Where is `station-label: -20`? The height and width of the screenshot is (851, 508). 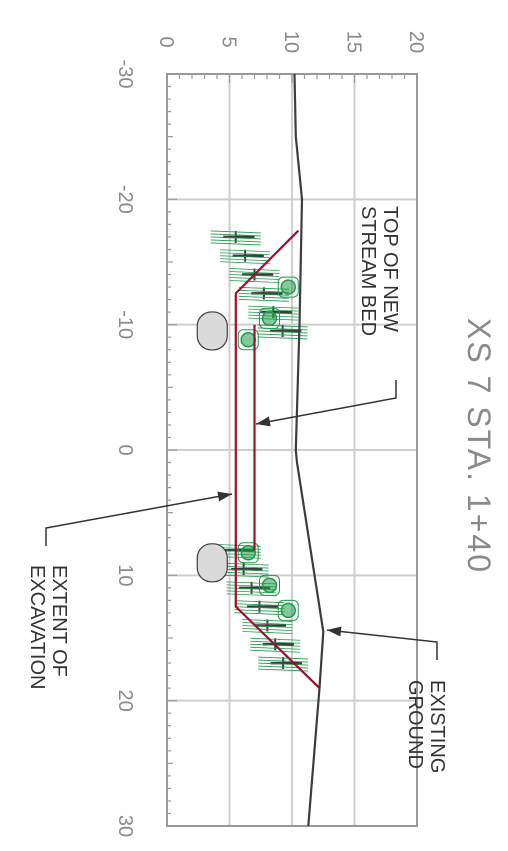
station-label: -20 is located at coordinates (125, 199).